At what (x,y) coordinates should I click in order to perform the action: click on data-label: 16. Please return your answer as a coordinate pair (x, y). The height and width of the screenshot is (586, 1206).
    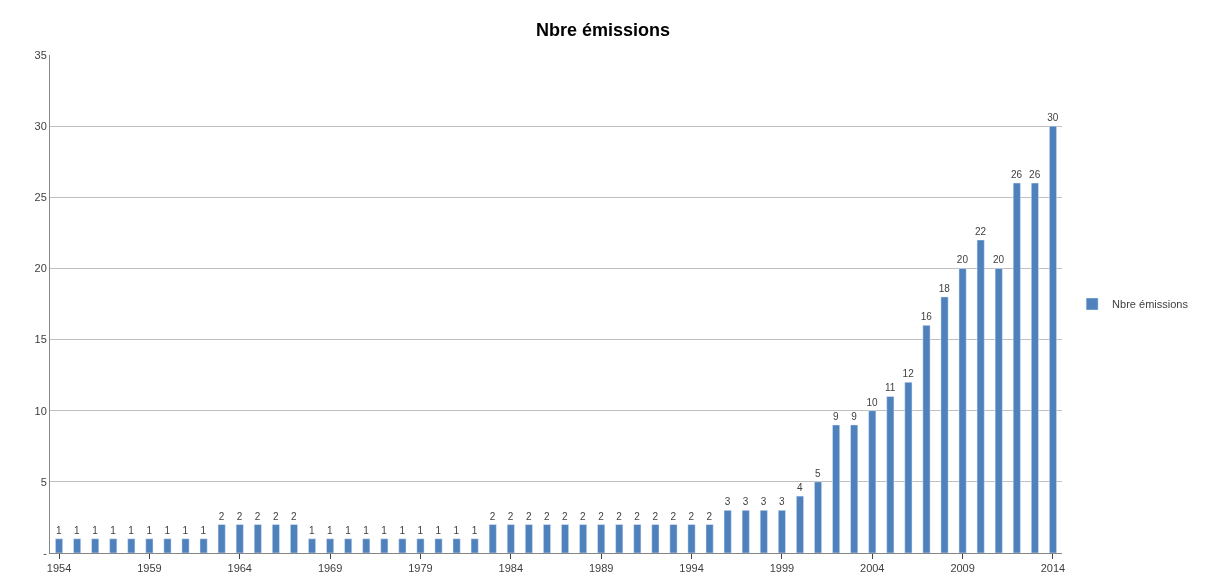
    Looking at the image, I should click on (926, 317).